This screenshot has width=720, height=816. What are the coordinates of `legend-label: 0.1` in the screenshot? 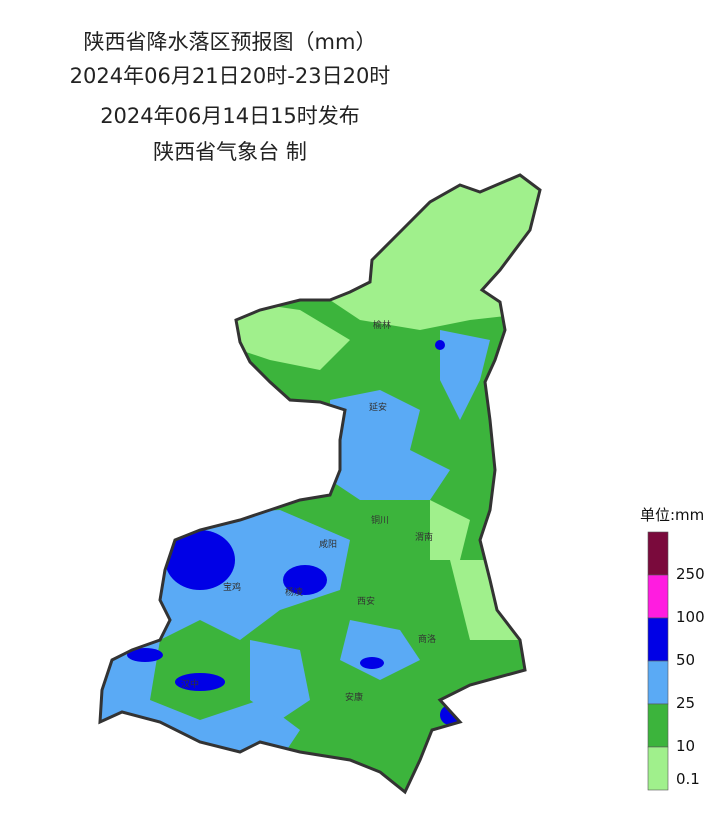 It's located at (688, 779).